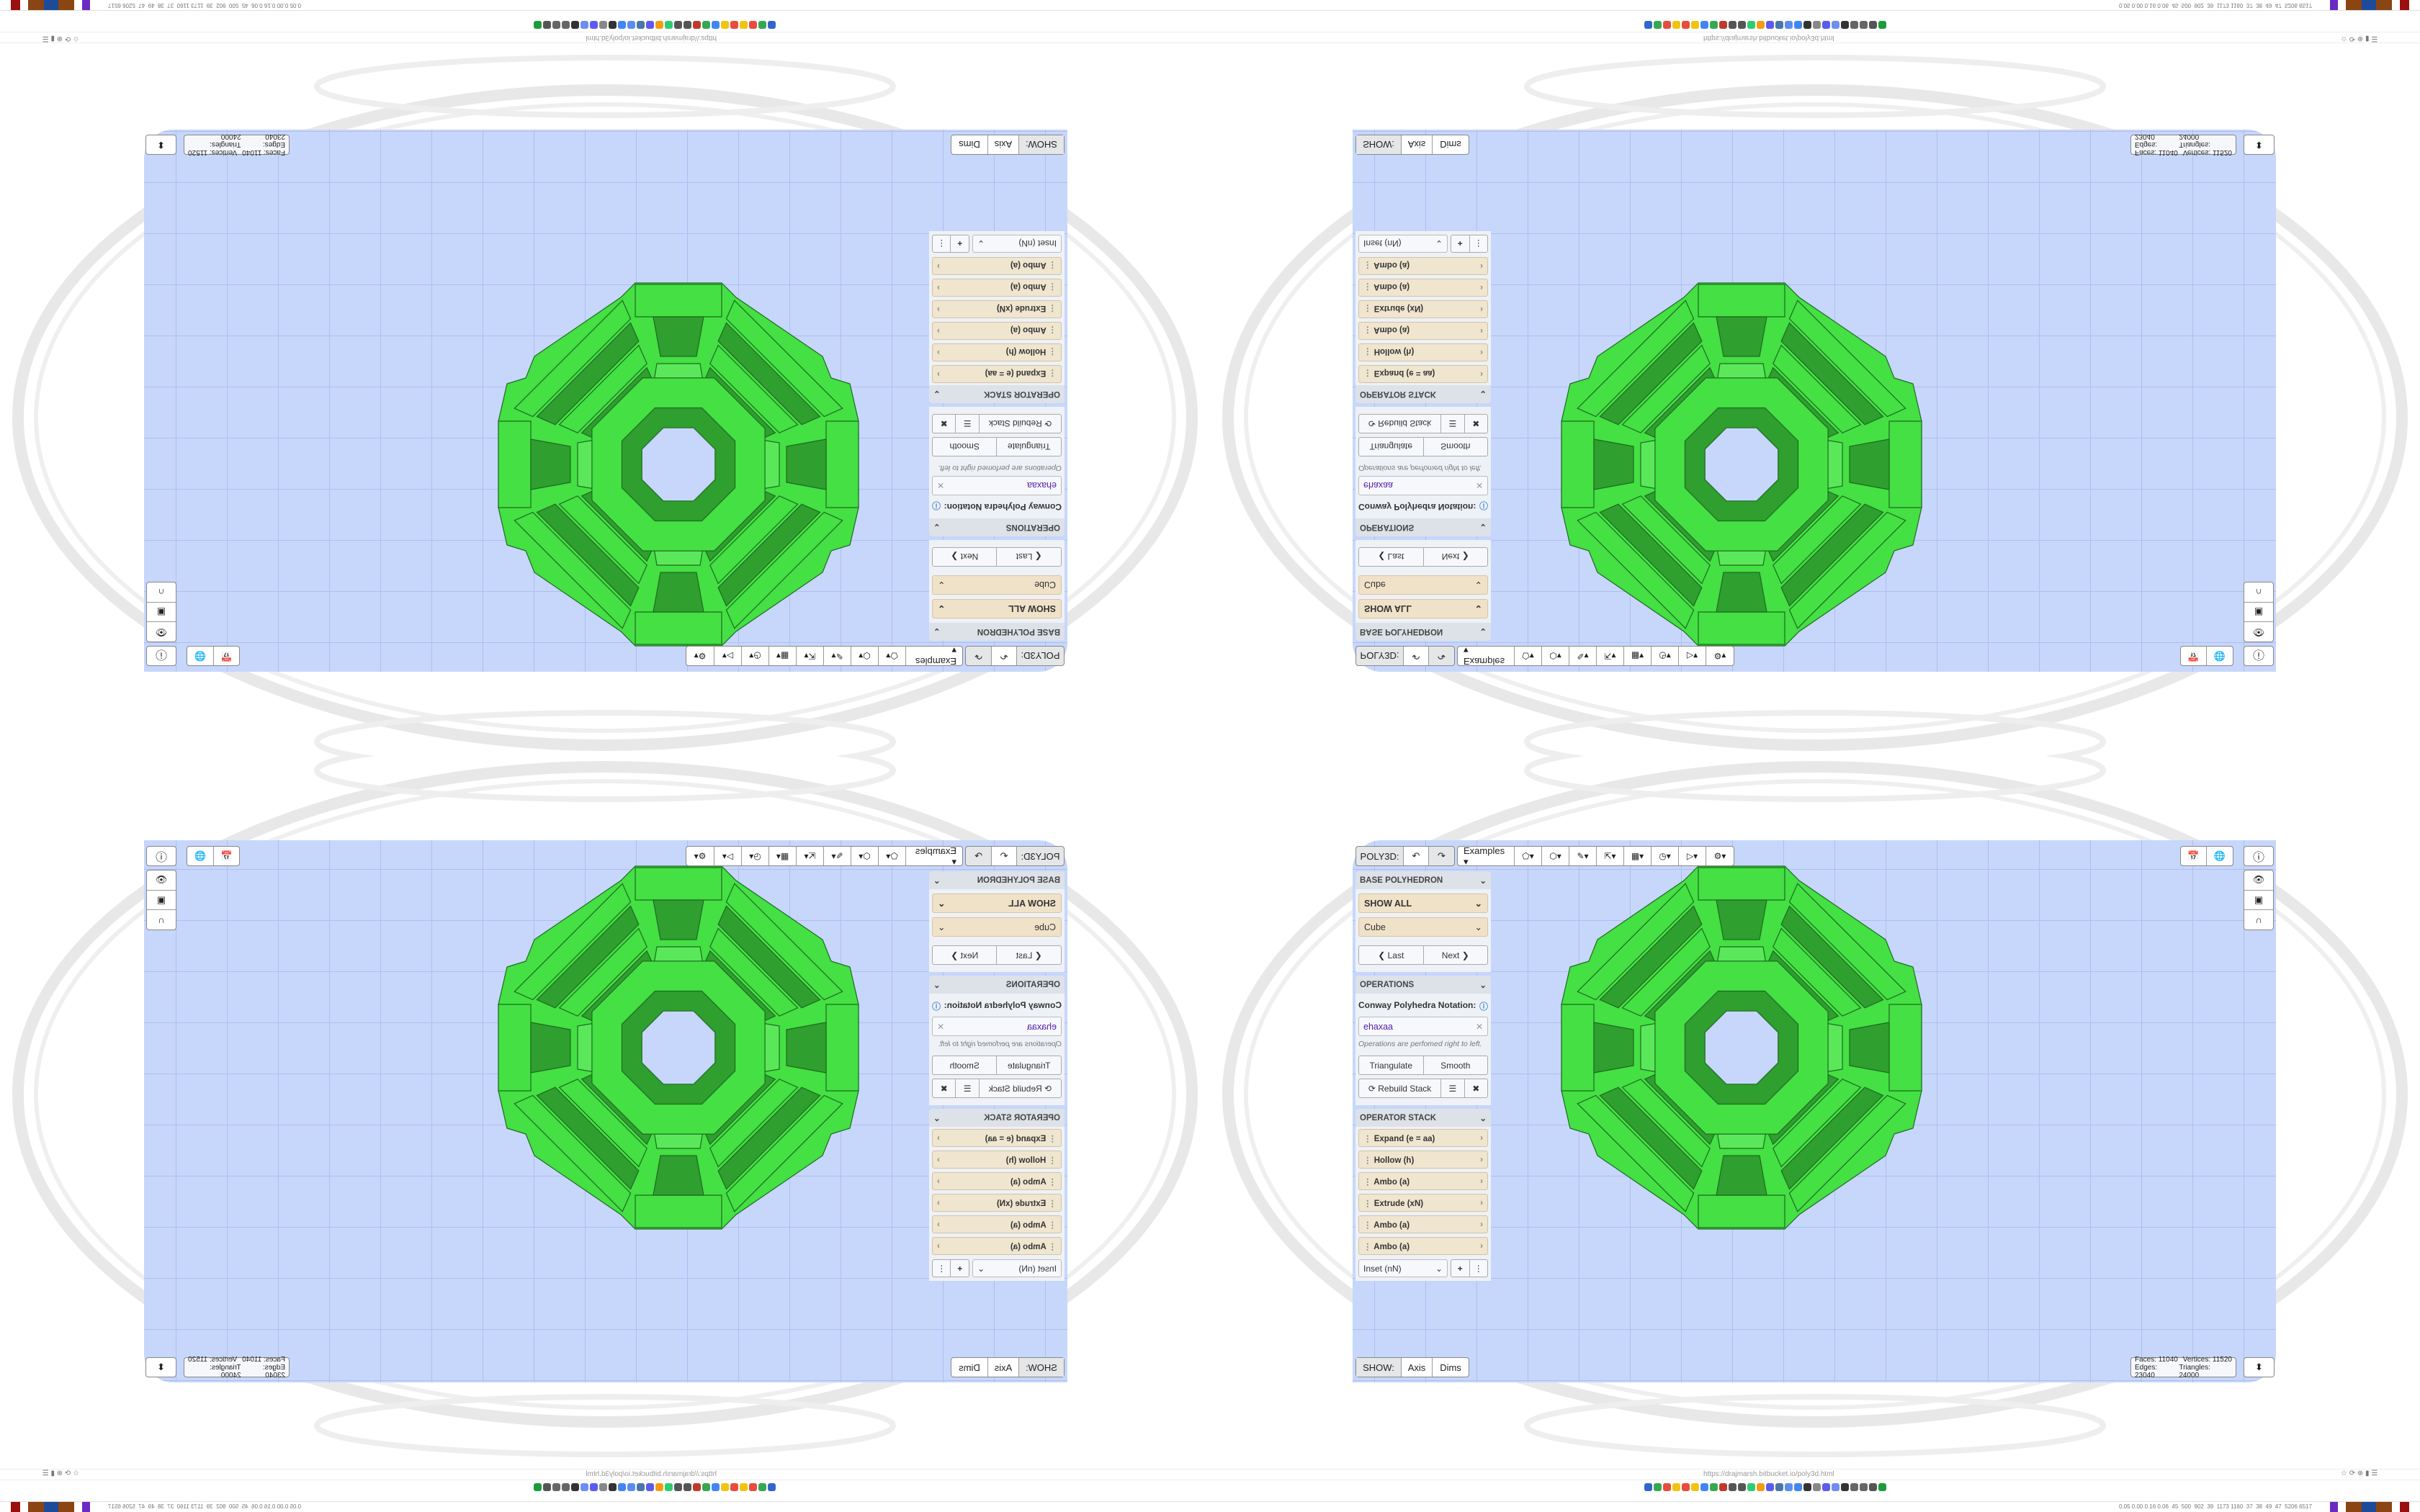 This screenshot has height=1512, width=2420. Describe the element at coordinates (1693, 656) in the screenshot. I see `play-icon: ▷▾` at that location.